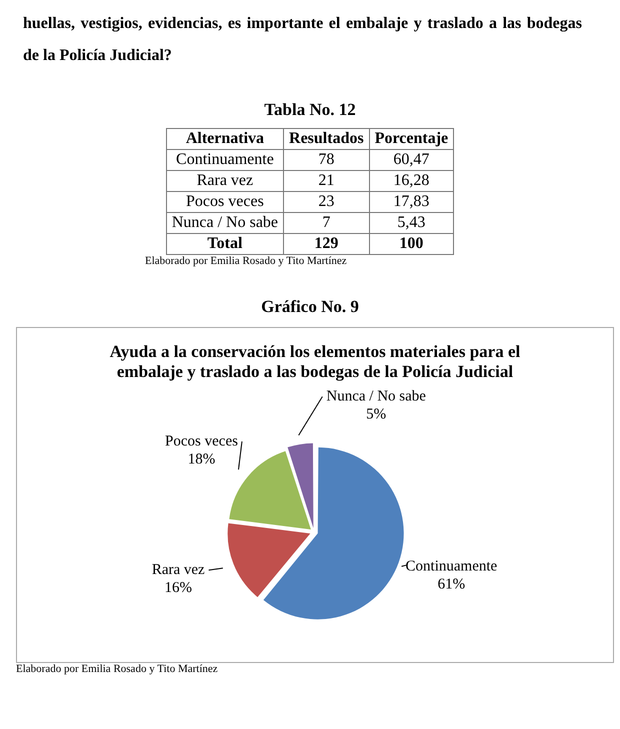 Image resolution: width=620 pixels, height=729 pixels. I want to click on text: 21, so click(326, 180).